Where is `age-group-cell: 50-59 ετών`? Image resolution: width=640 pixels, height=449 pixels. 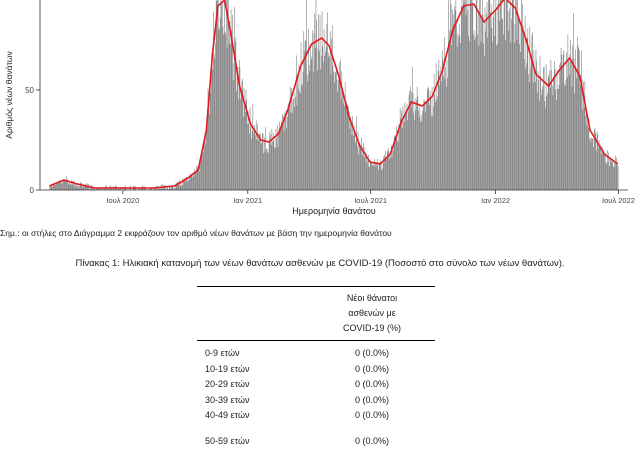 age-group-cell: 50-59 ετών is located at coordinates (253, 436).